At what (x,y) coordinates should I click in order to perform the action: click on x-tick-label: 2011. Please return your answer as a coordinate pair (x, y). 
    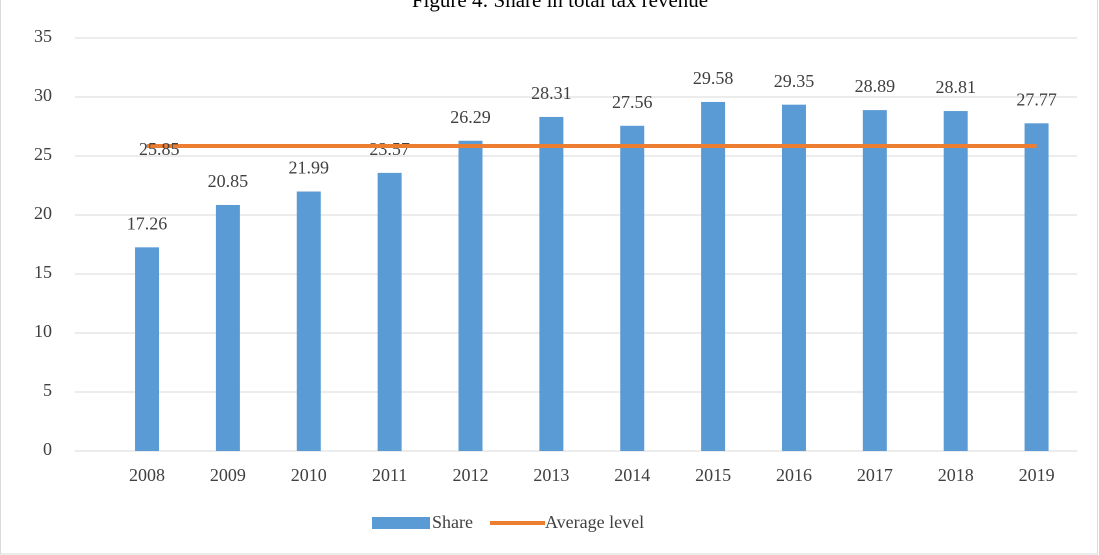
    Looking at the image, I should click on (389, 475).